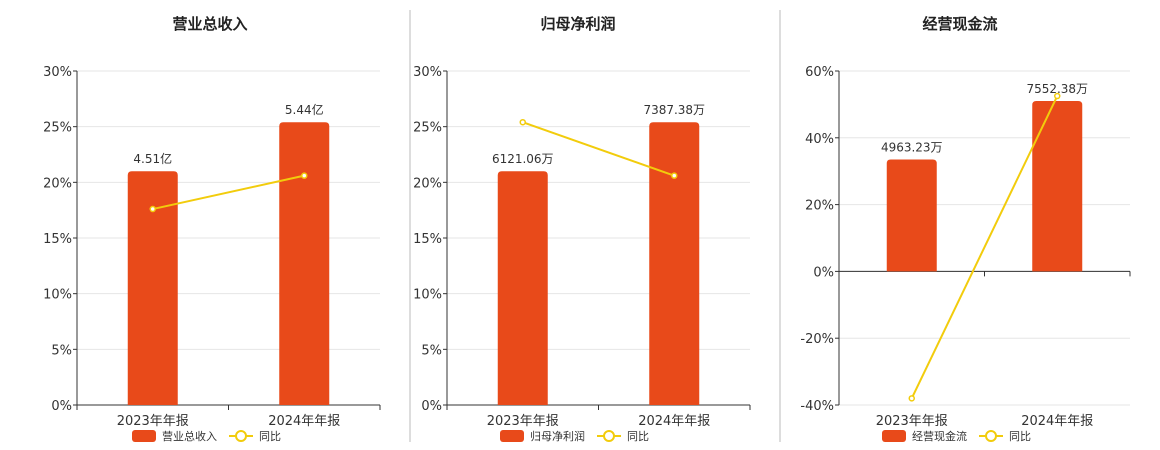 The width and height of the screenshot is (1160, 450). Describe the element at coordinates (674, 110) in the screenshot. I see `bar-data-label: 7387.38万` at that location.